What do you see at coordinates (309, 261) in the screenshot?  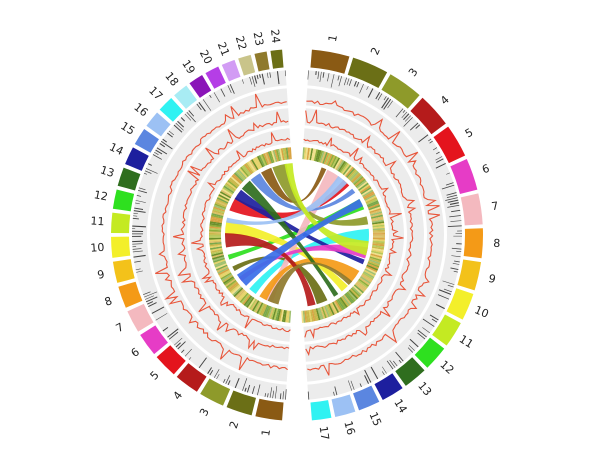 I see `link-ribbon` at bounding box center [309, 261].